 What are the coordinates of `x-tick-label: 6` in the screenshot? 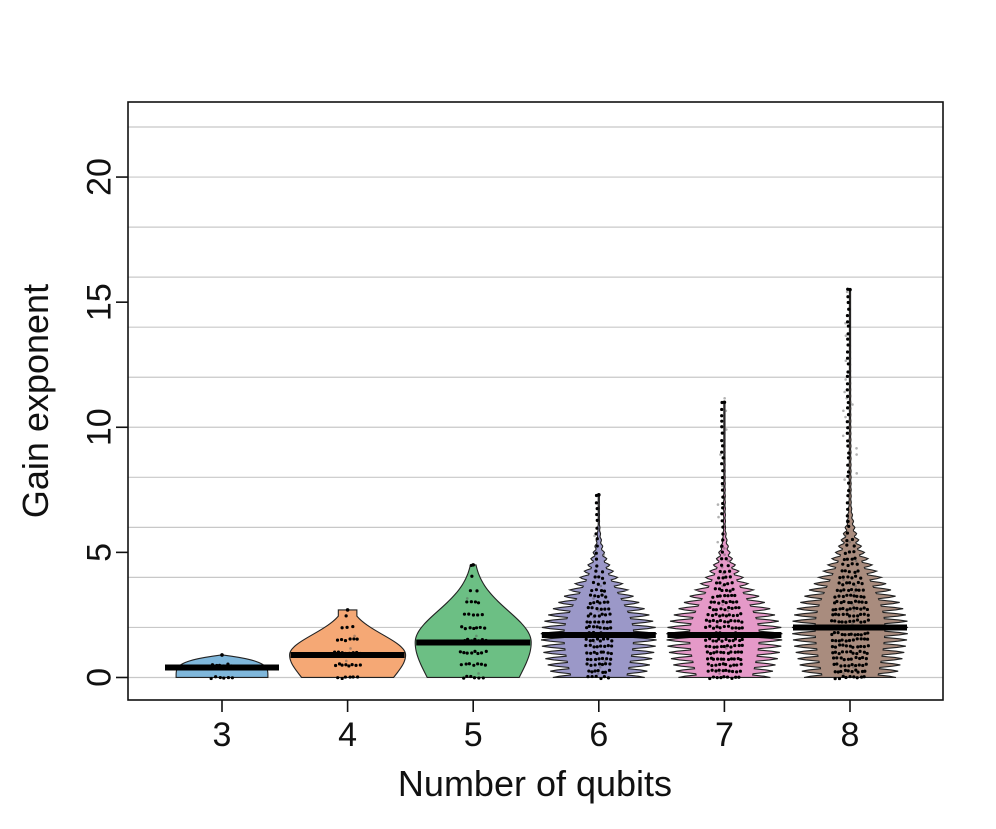 It's located at (598, 735).